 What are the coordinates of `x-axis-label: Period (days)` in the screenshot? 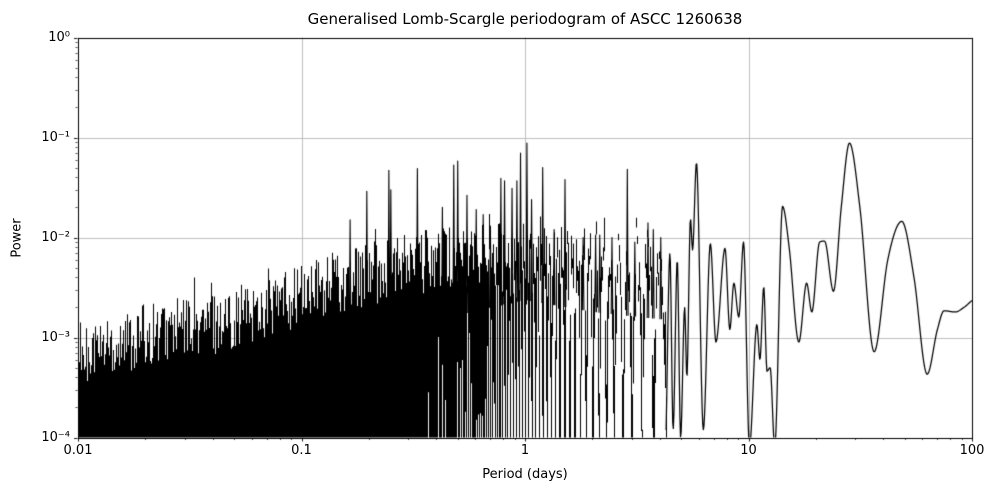 It's located at (525, 474).